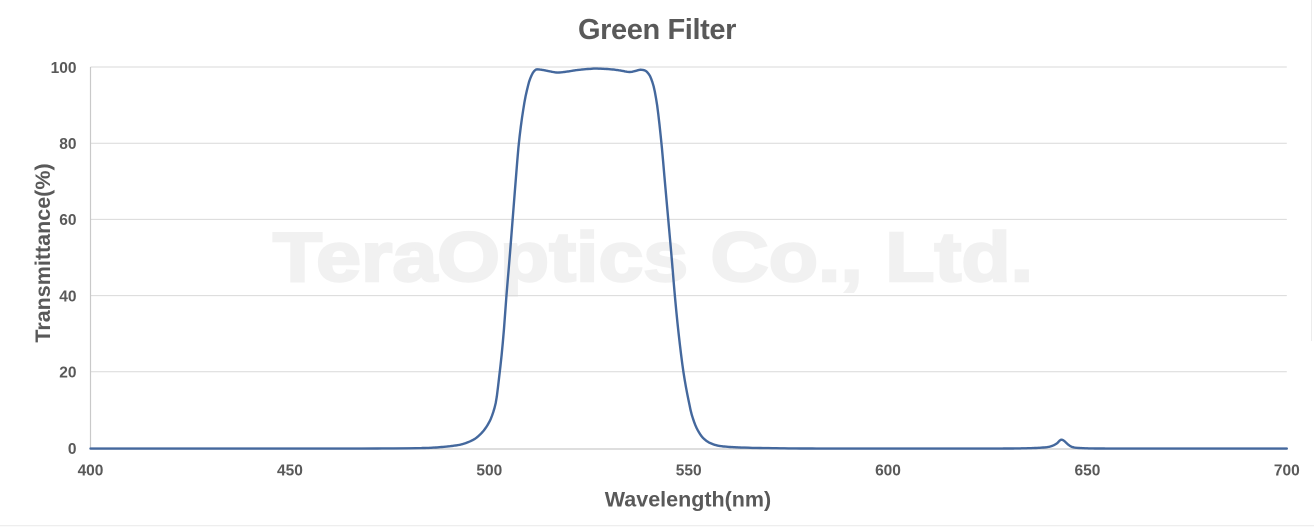 The image size is (1314, 530). Describe the element at coordinates (653, 257) in the screenshot. I see `svg-text: TeraOptics Co., Ltd.` at that location.